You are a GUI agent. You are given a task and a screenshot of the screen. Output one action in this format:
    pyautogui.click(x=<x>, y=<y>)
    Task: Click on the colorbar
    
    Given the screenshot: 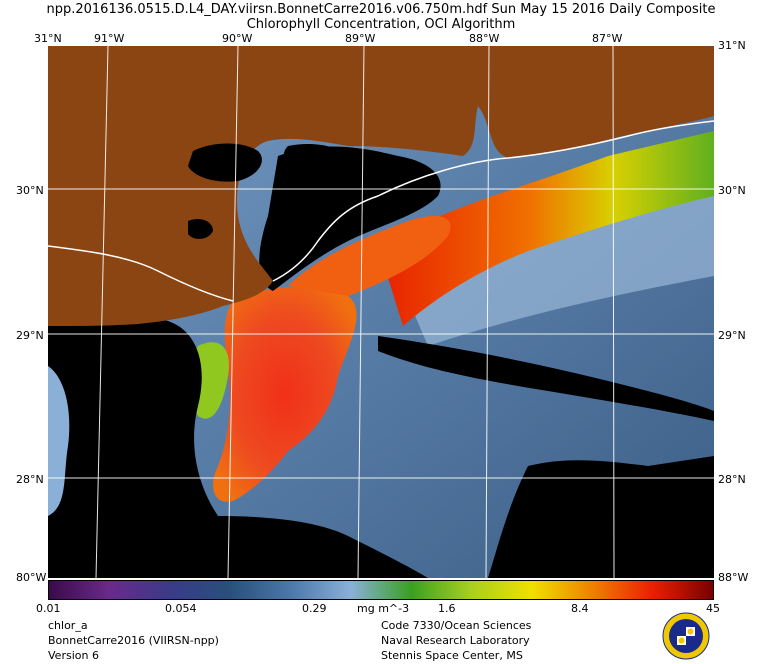 What is the action you would take?
    pyautogui.click(x=381, y=590)
    